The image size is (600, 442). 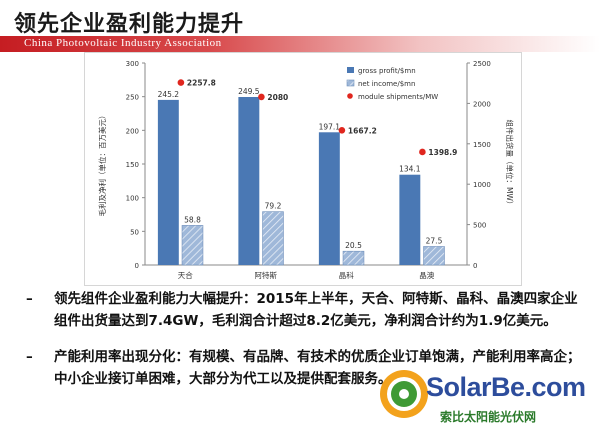 What do you see at coordinates (137, 266) in the screenshot?
I see `y-tick-label: 0` at bounding box center [137, 266].